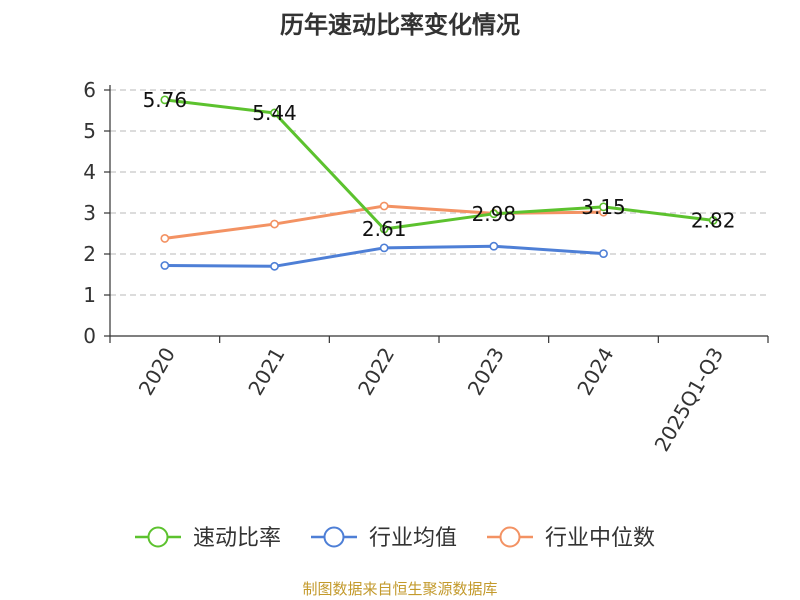 This screenshot has width=800, height=600. I want to click on x-tick-label: 2020, so click(157, 371).